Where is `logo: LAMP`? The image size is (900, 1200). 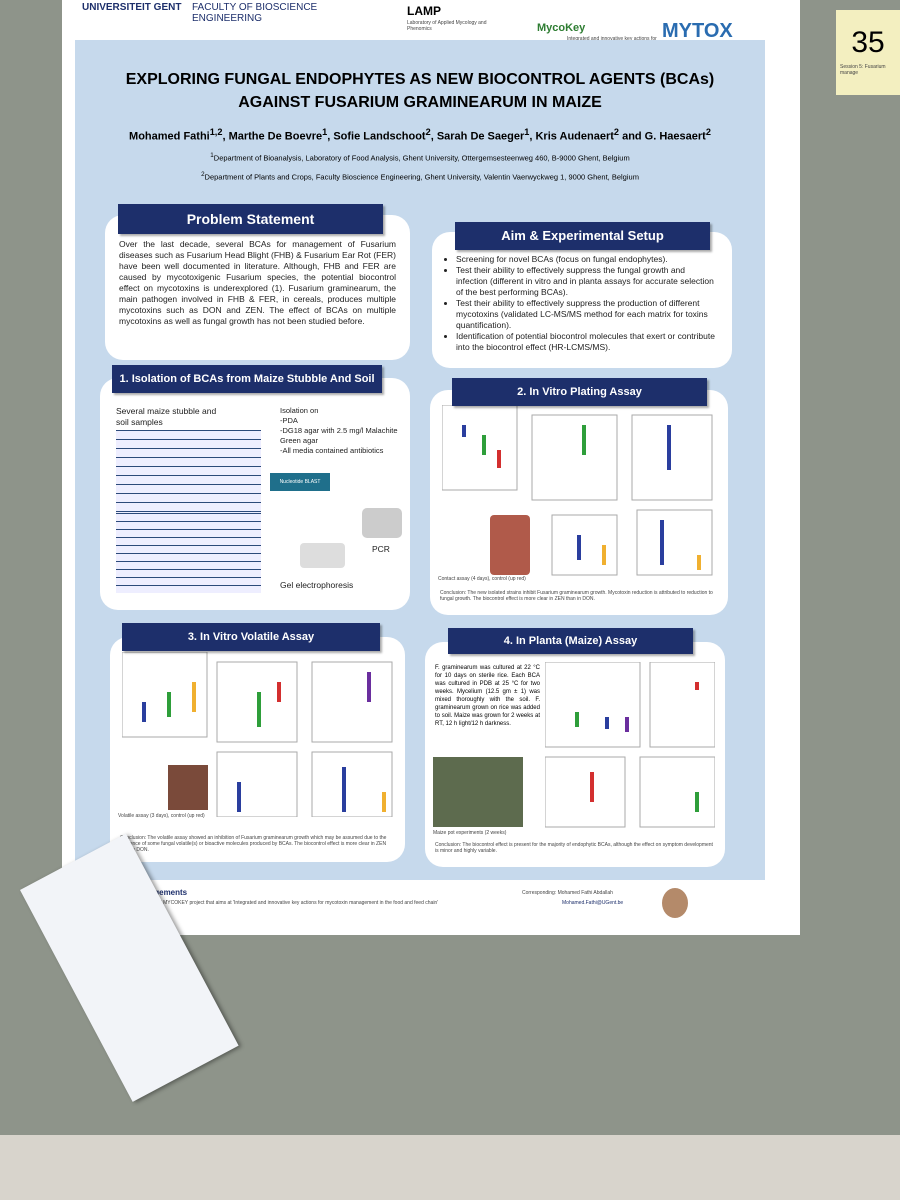
logo: LAMP is located at coordinates (424, 11).